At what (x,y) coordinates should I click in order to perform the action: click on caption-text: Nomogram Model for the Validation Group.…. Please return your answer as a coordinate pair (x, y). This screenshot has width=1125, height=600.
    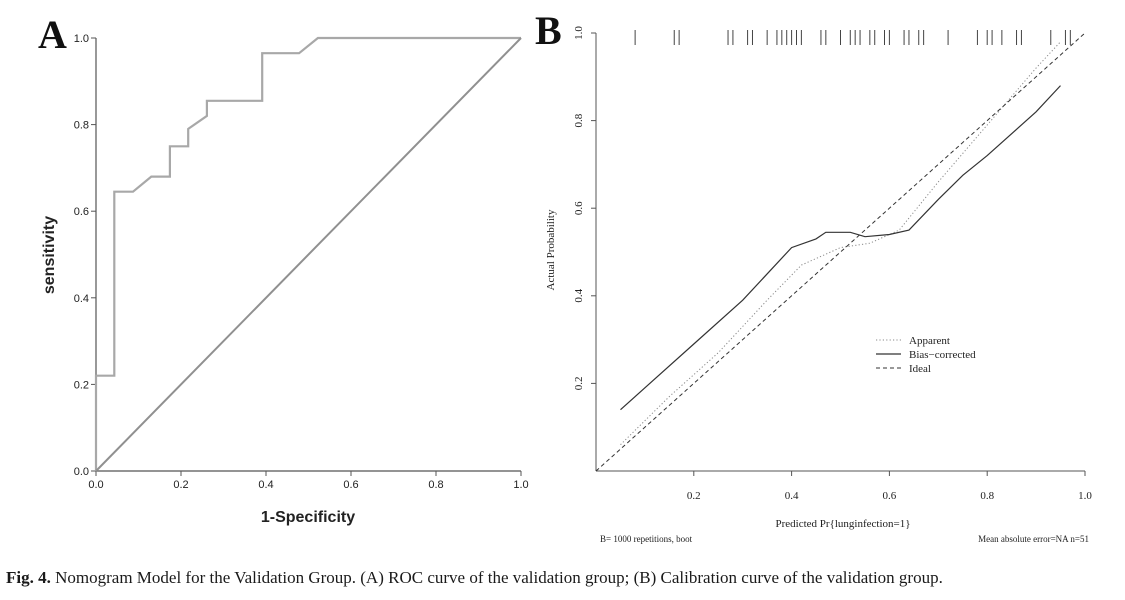
    Looking at the image, I should click on (499, 577).